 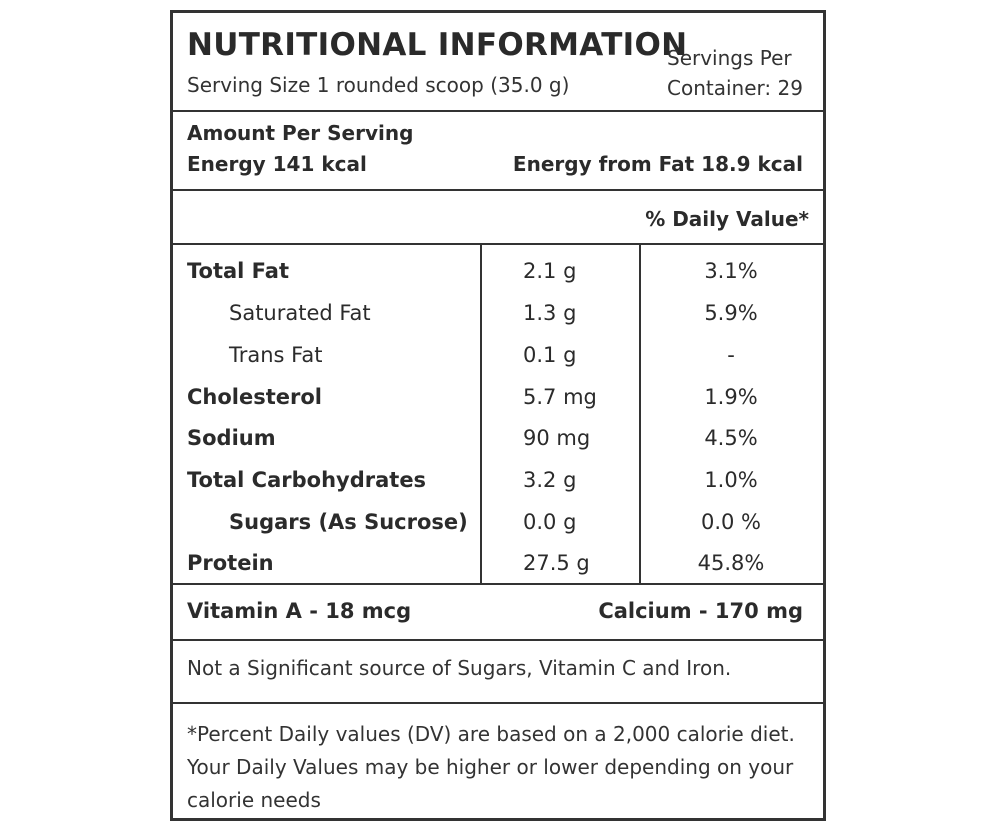 What do you see at coordinates (735, 73) in the screenshot?
I see `servings-per-container: Servings Per Container: 29` at bounding box center [735, 73].